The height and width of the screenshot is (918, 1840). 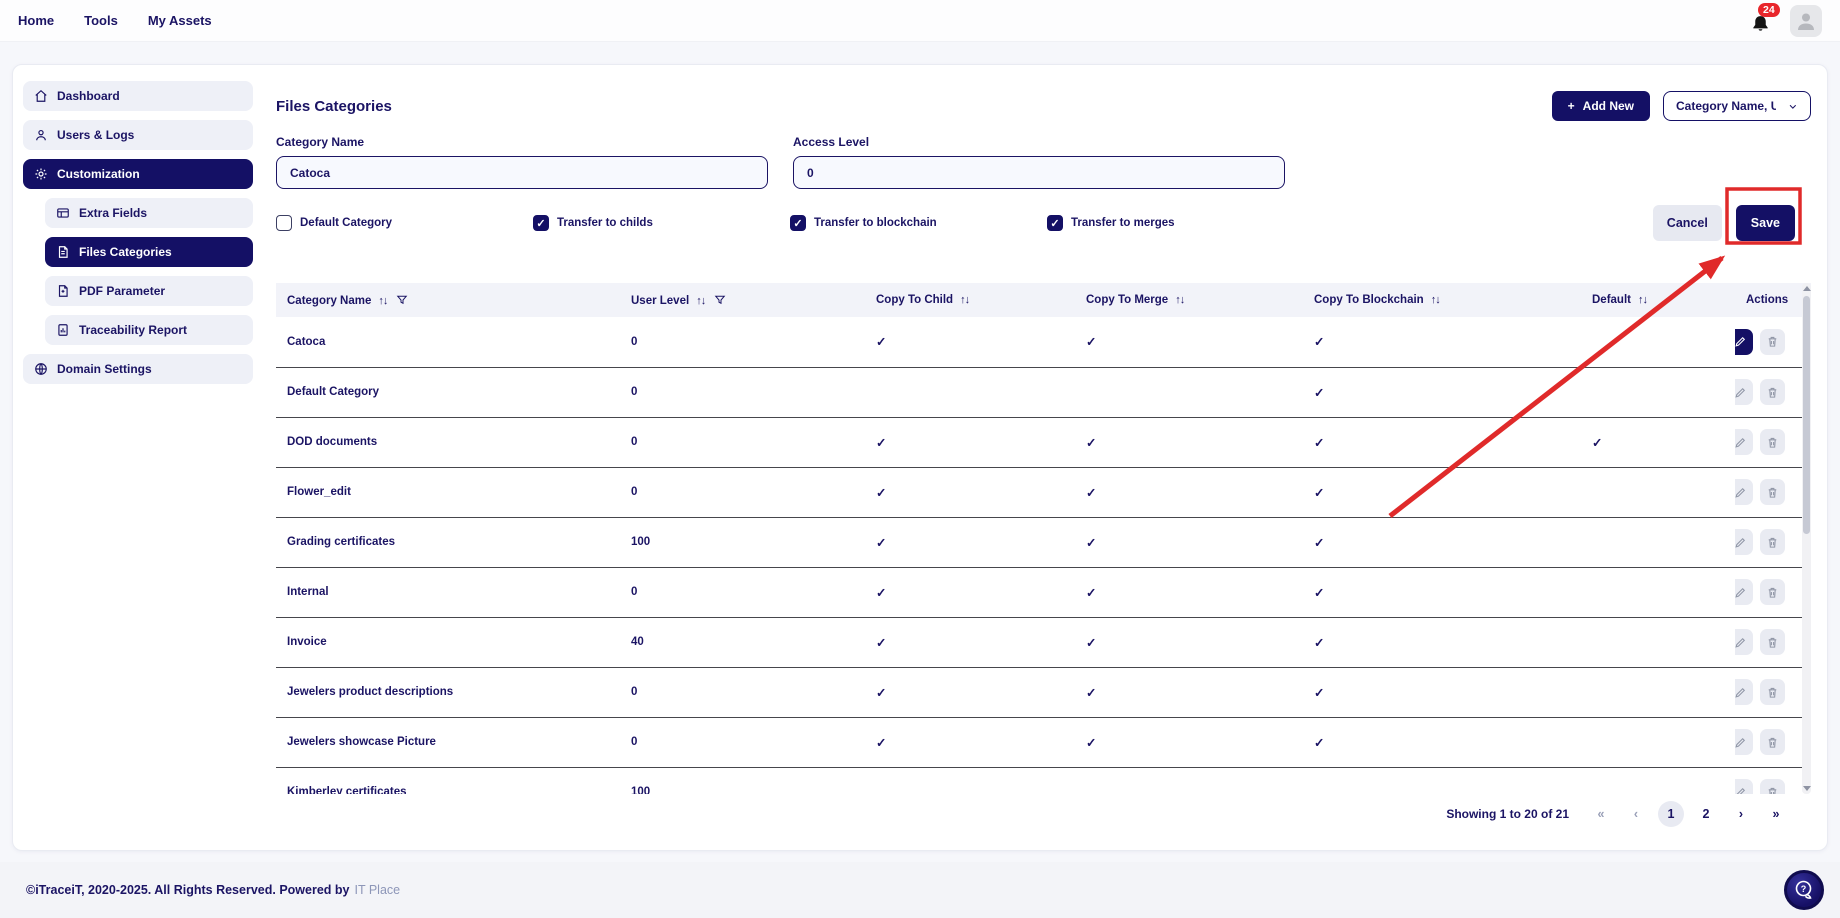 I want to click on cancel-button: Cancel, so click(x=1687, y=223).